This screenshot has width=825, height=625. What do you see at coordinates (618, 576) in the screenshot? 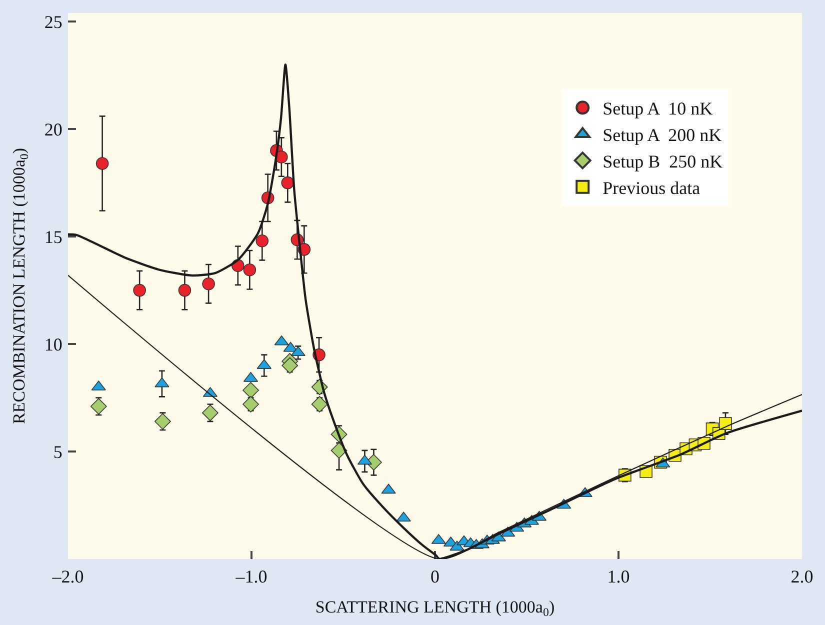
I see `x-tick-label: 1.0` at bounding box center [618, 576].